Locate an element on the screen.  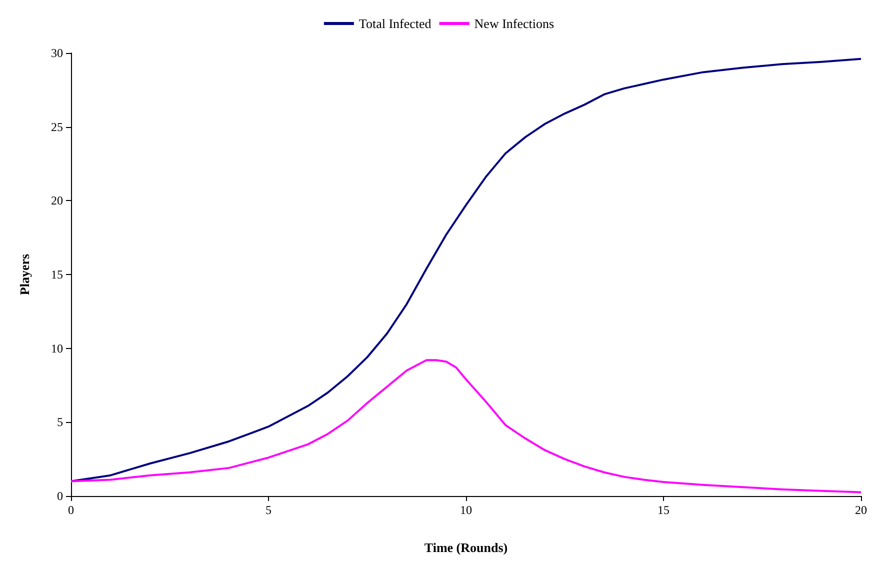
y-tick-label: 20 is located at coordinates (57, 201).